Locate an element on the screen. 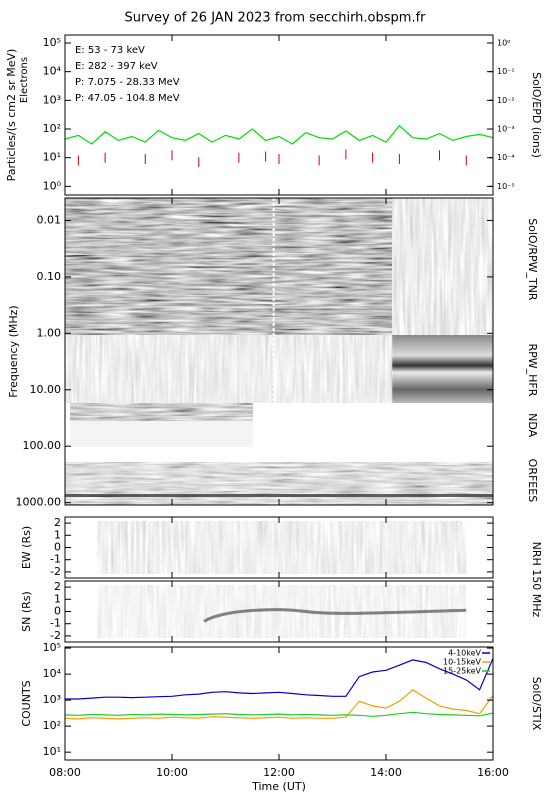 The height and width of the screenshot is (800, 550). x-axis-label: Time (UT) is located at coordinates (278, 786).